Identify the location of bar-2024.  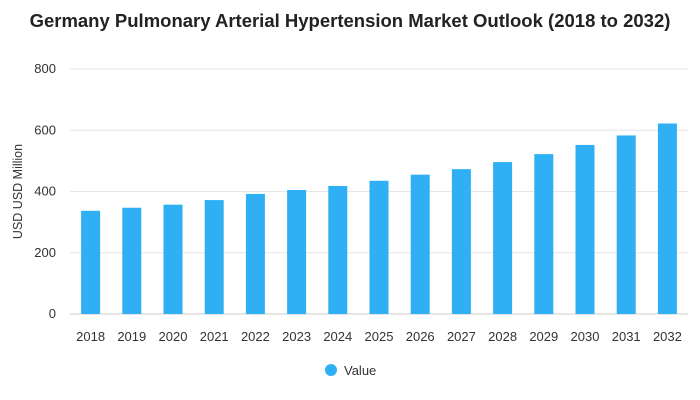
(338, 249).